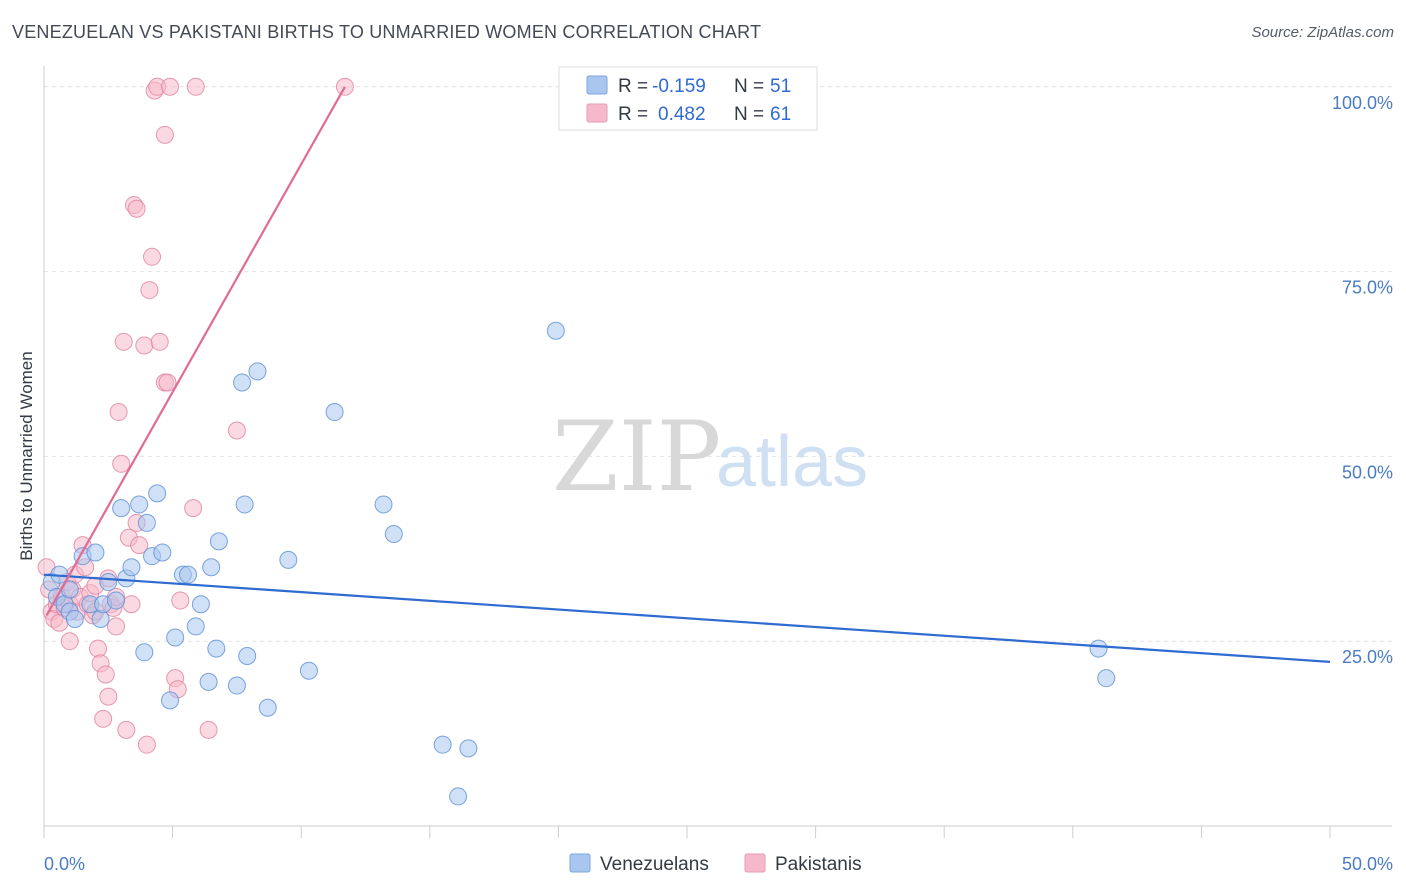 The width and height of the screenshot is (1406, 892). What do you see at coordinates (1367, 472) in the screenshot?
I see `y-tick-label: 50.0%` at bounding box center [1367, 472].